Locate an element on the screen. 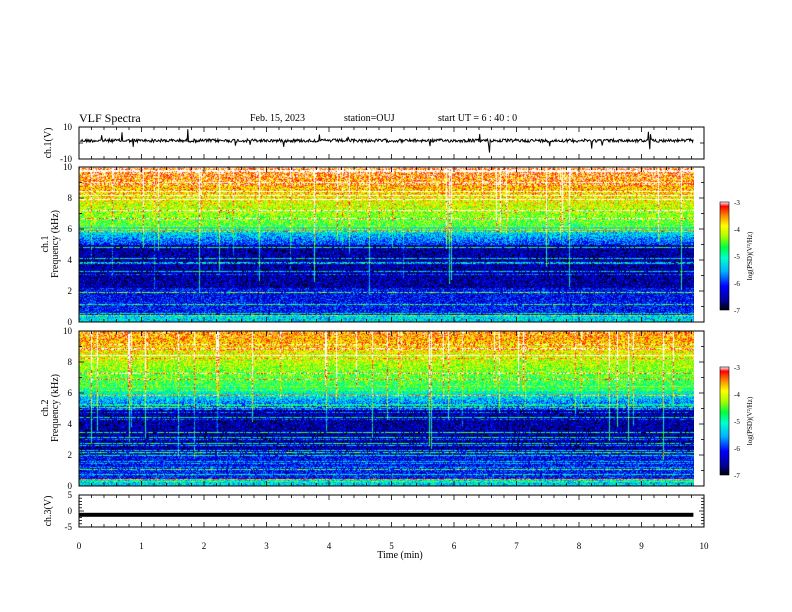 This screenshot has height=612, width=792. ch1-ytick-label: -10 is located at coordinates (66, 159).